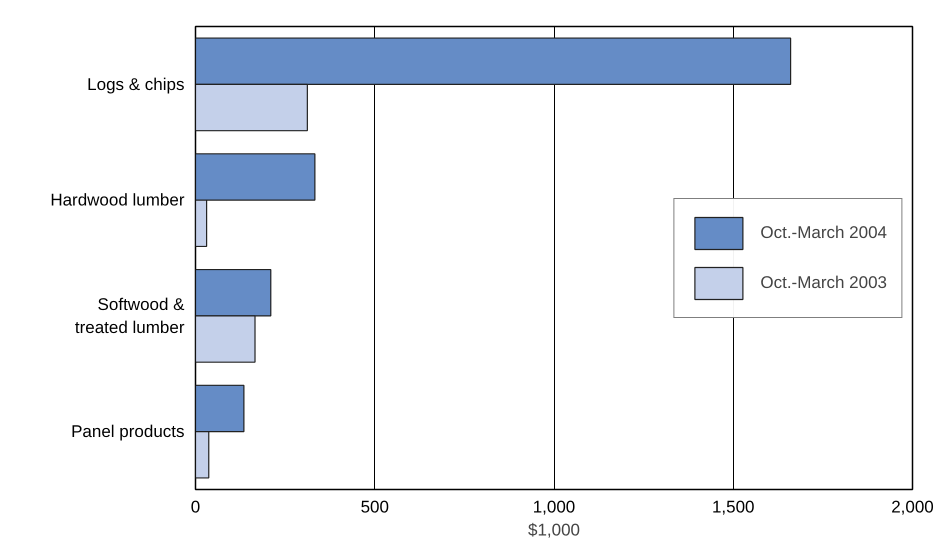  I want to click on y-tick-label: Hardwood lumber, so click(117, 200).